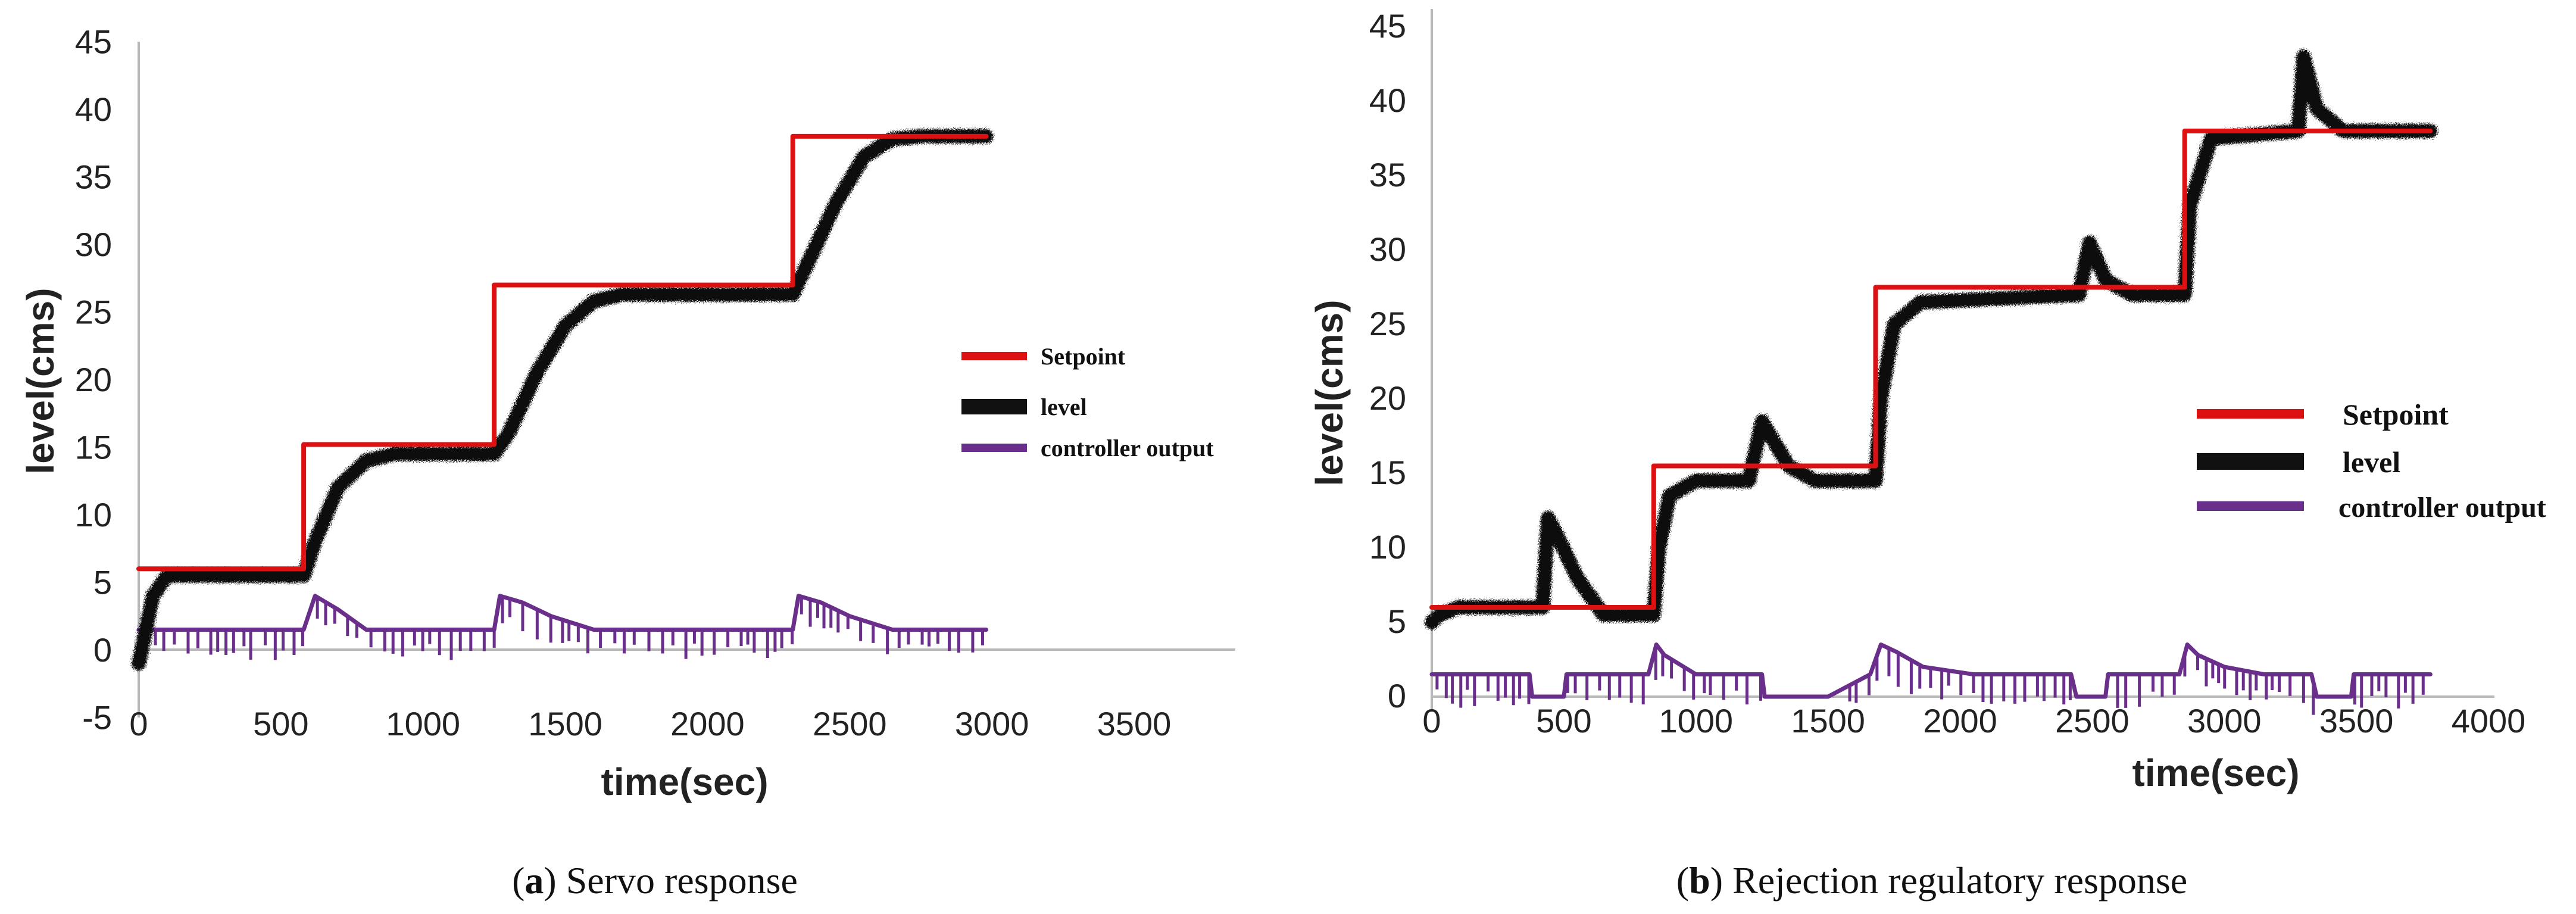  Describe the element at coordinates (1397, 621) in the screenshot. I see `panel-b-y-tick-label: 5` at that location.